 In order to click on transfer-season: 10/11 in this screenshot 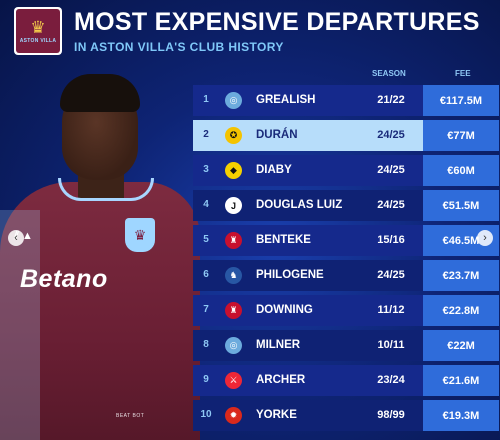, I will do `click(391, 345)`.